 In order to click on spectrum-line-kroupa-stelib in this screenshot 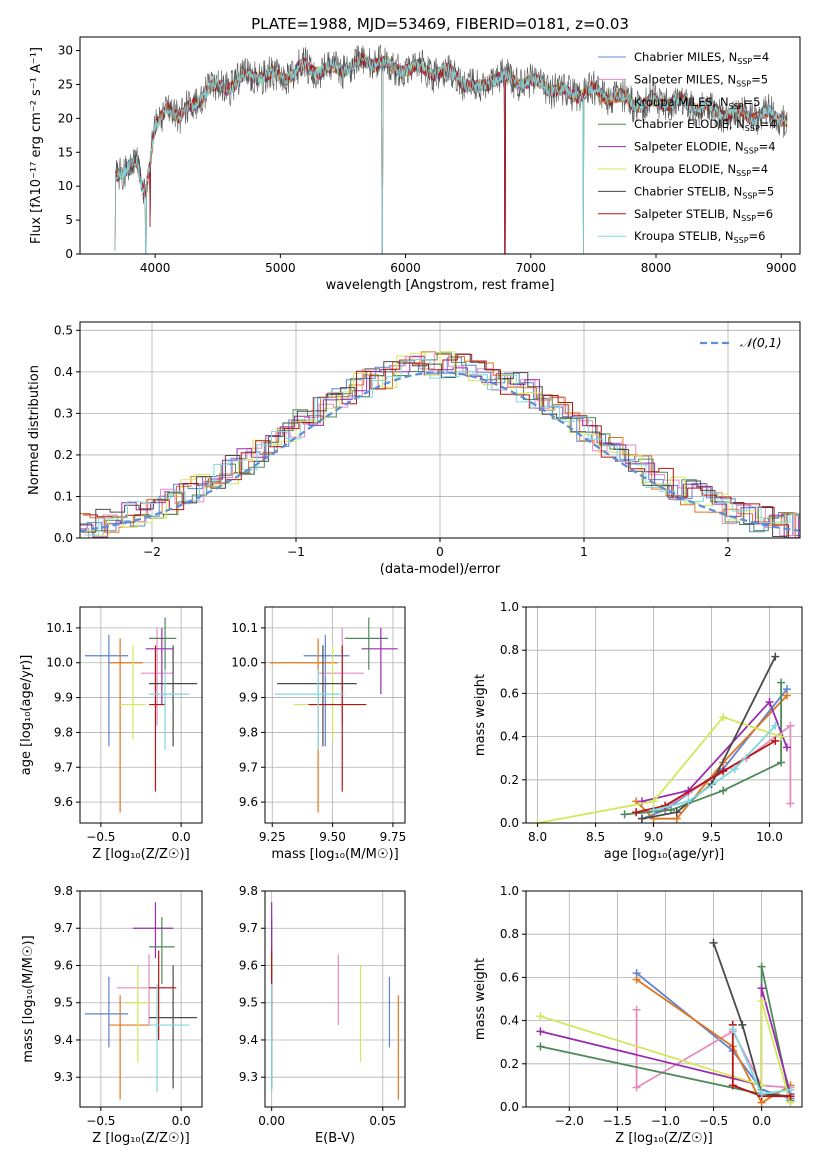, I will do `click(451, 153)`.